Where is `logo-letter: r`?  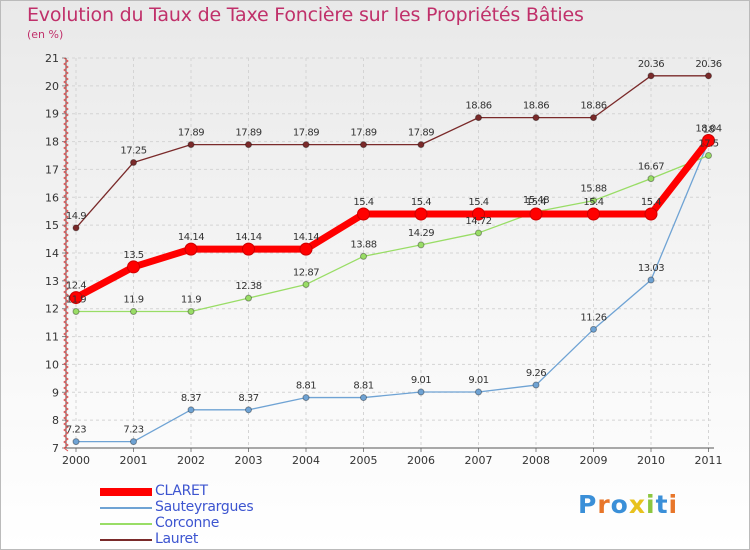 logo-letter: r is located at coordinates (604, 504).